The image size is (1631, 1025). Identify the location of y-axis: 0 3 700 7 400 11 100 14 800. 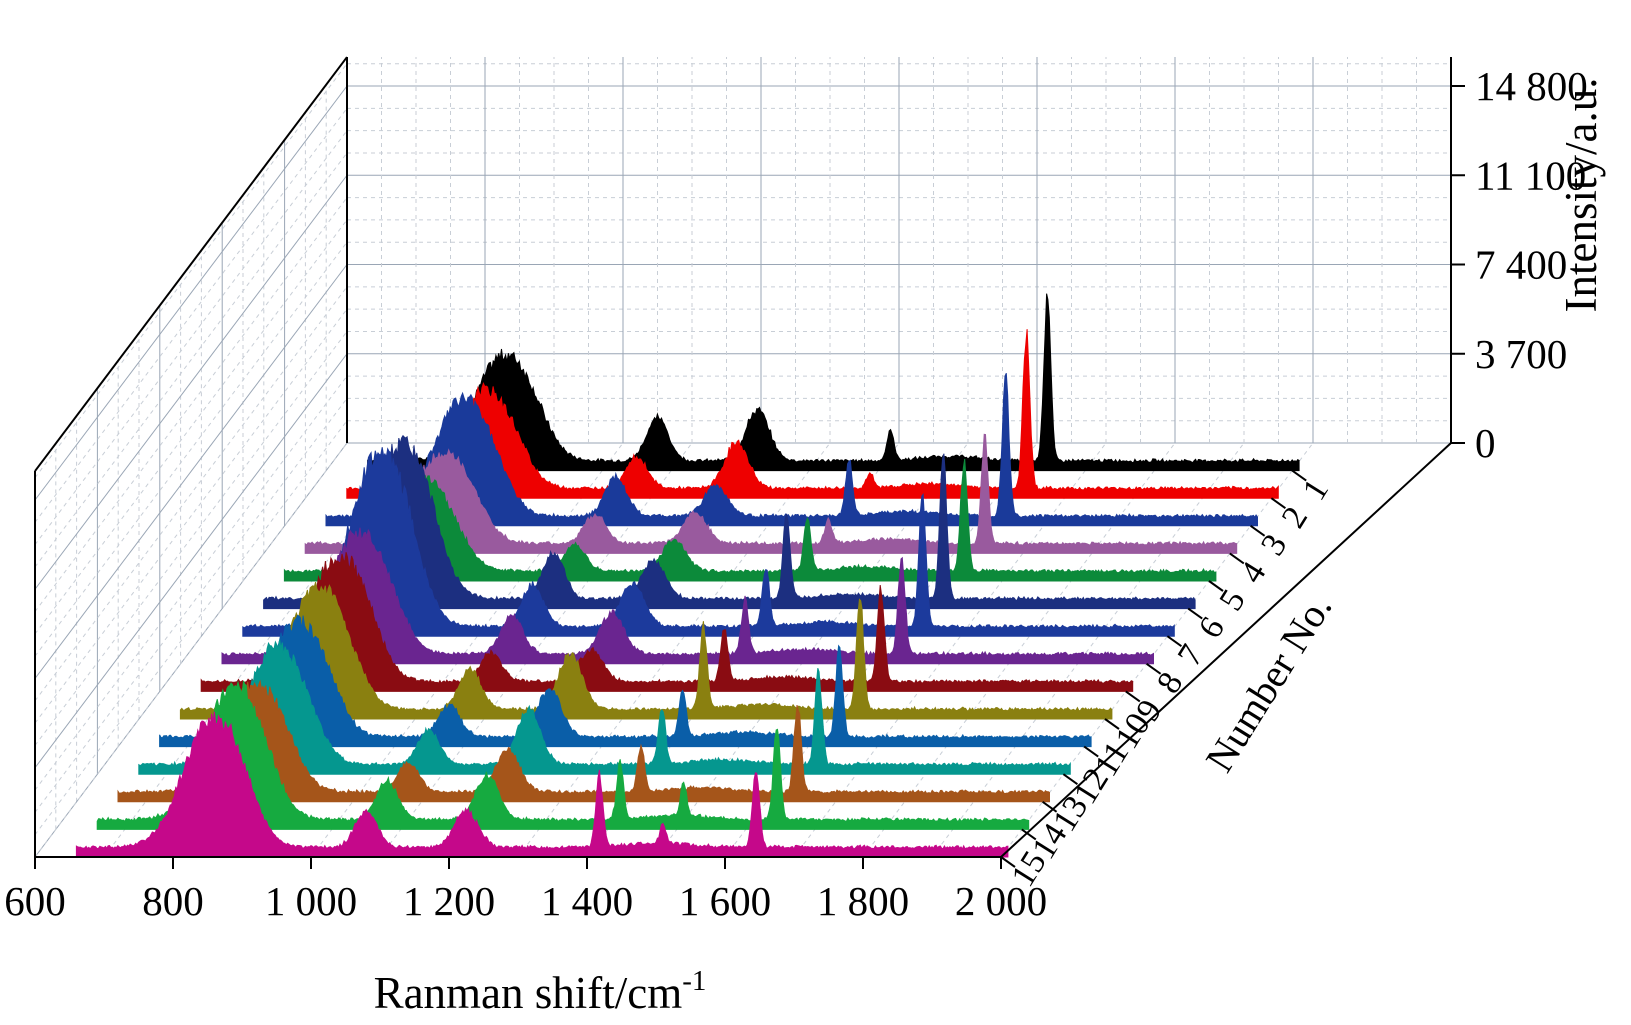
(1519, 264).